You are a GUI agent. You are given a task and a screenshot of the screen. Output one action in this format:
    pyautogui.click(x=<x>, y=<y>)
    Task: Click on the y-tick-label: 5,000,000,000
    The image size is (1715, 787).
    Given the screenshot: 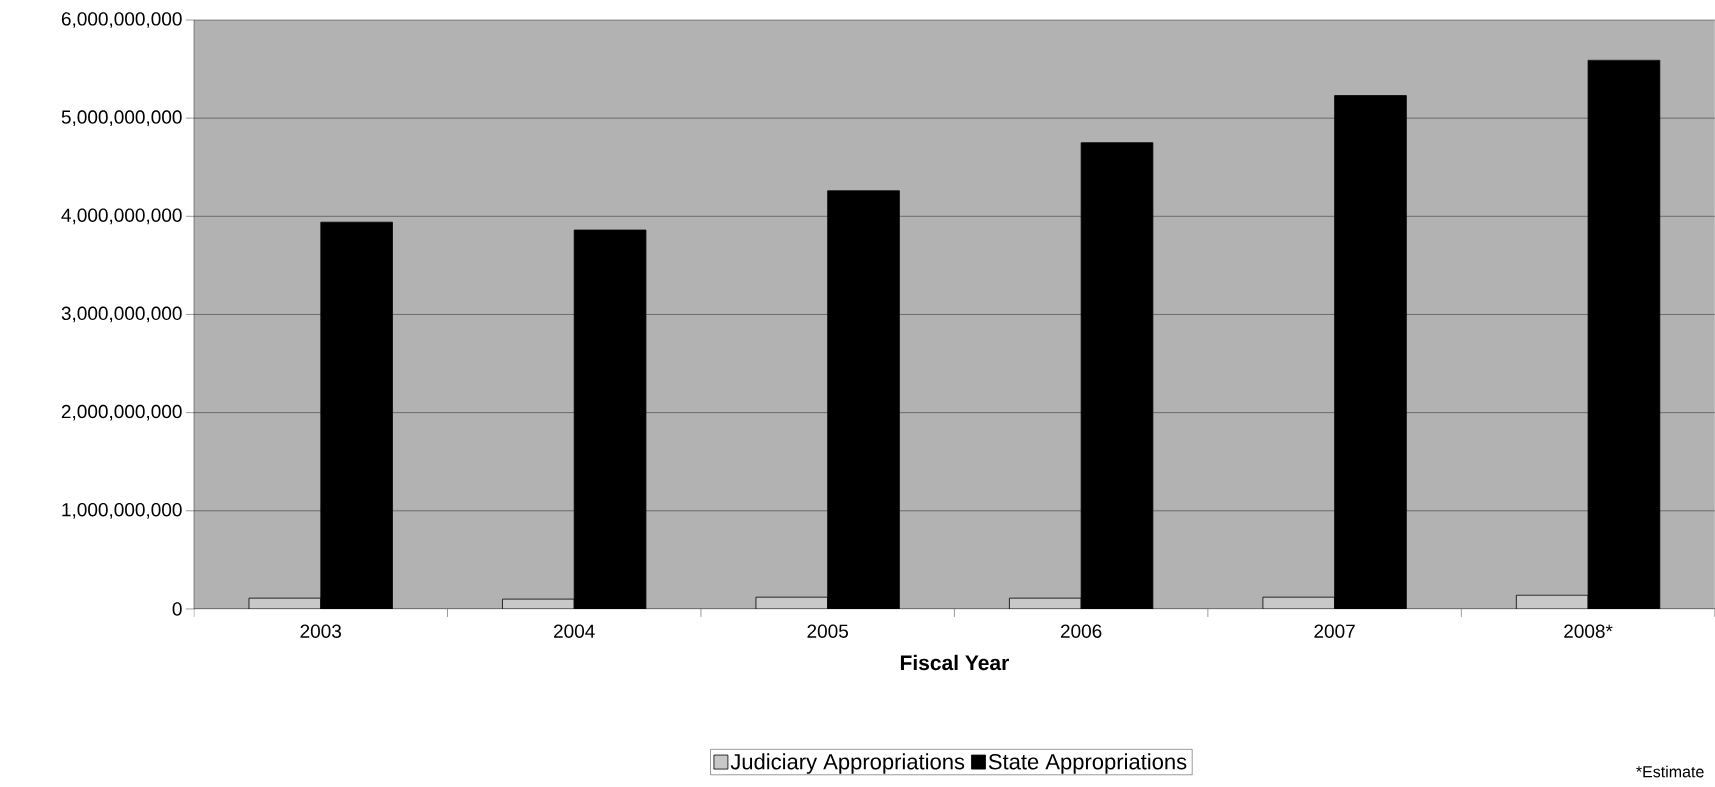 What is the action you would take?
    pyautogui.click(x=121, y=118)
    